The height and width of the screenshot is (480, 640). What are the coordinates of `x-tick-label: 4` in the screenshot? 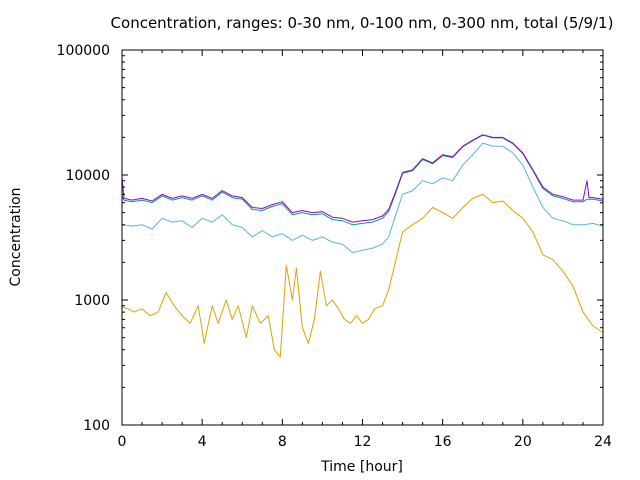 It's located at (202, 442).